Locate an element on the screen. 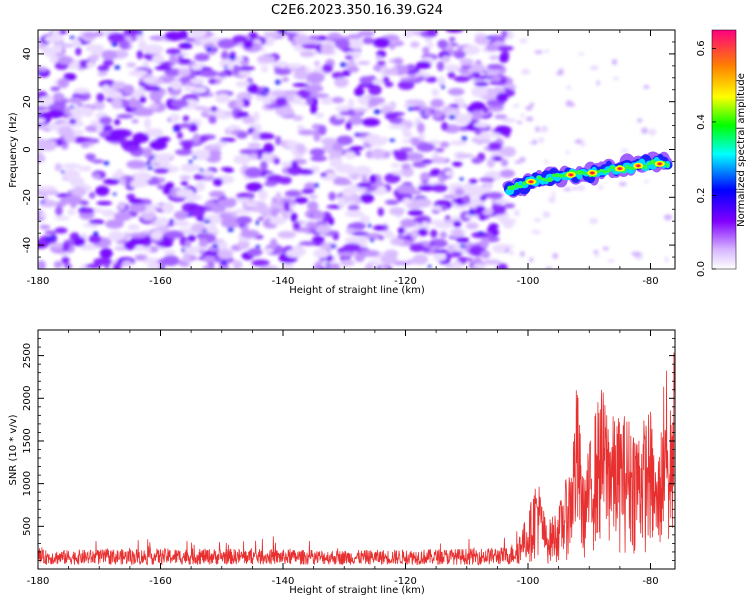 This screenshot has width=750, height=600. x-tick-label: -120 is located at coordinates (405, 581).